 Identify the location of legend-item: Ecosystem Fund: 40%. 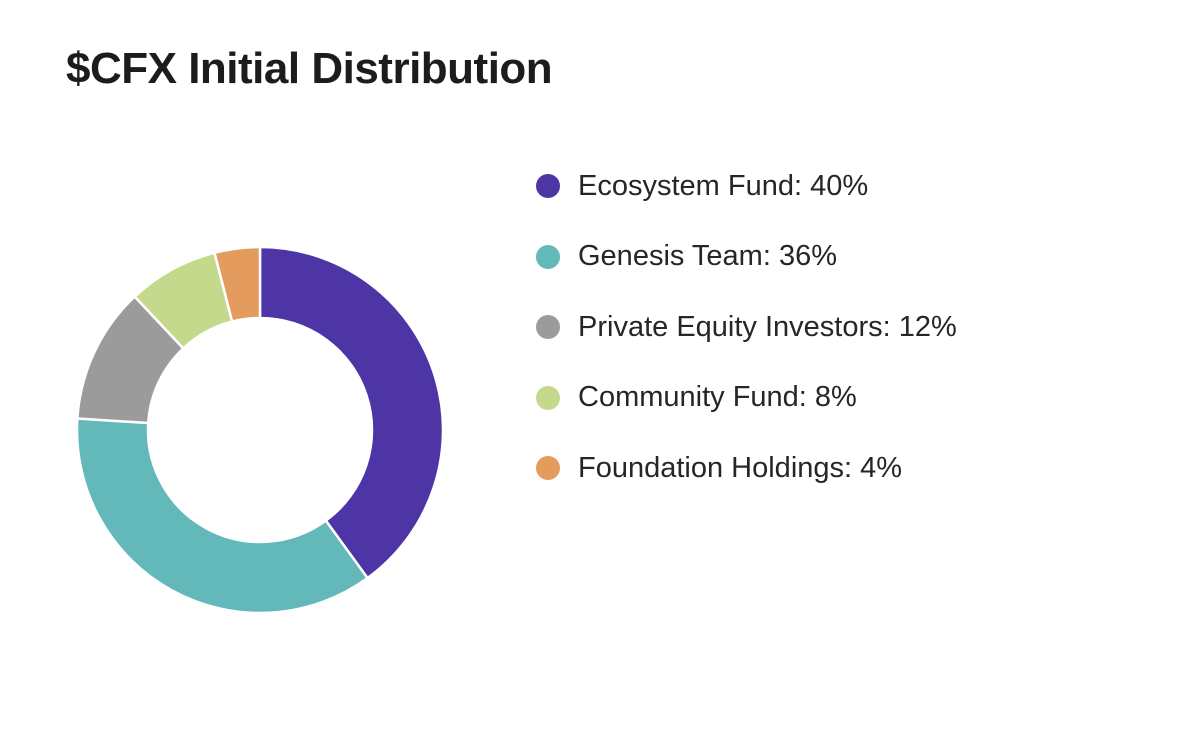
(746, 186).